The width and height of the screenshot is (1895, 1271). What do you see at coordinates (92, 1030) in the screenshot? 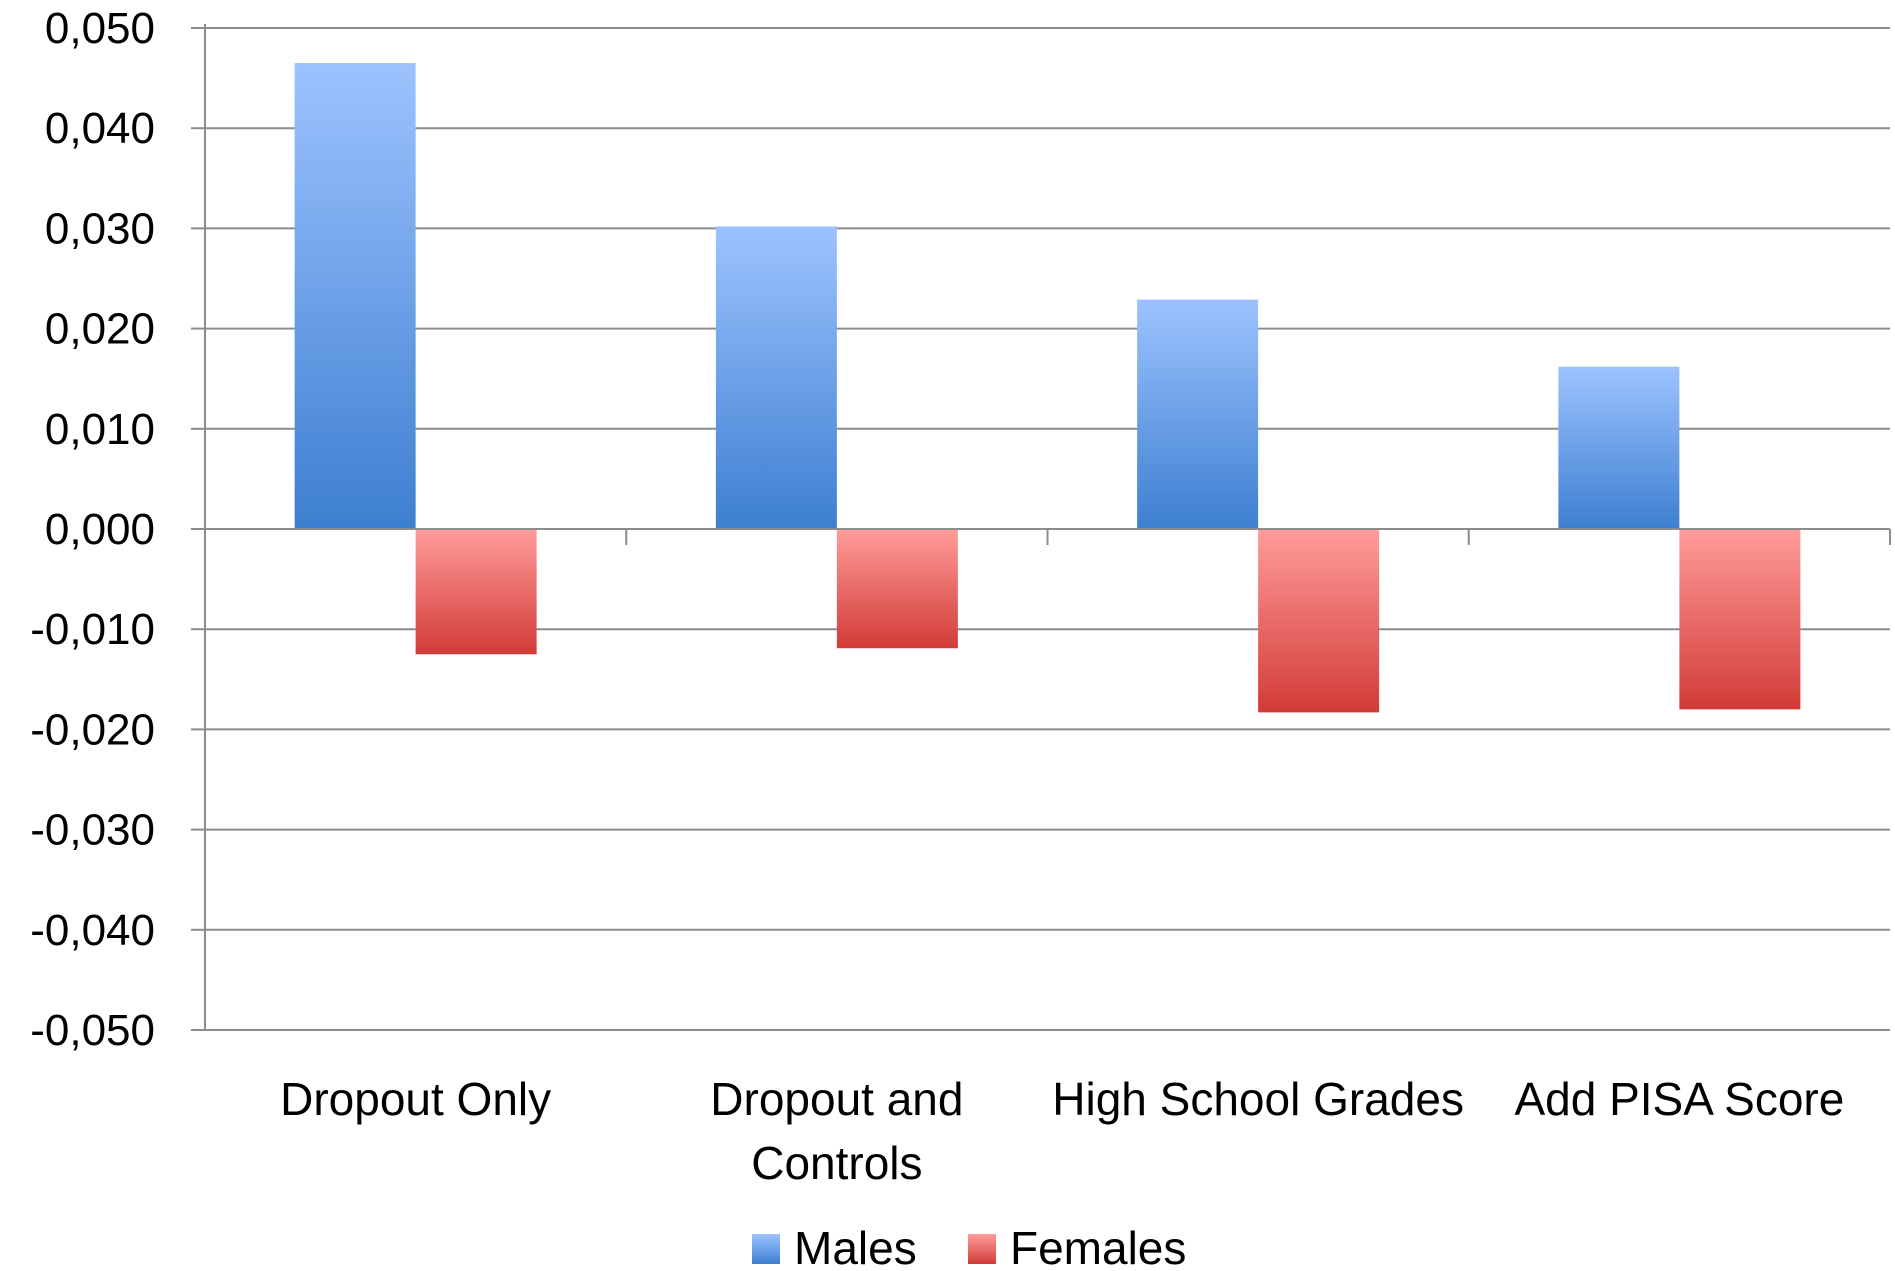
I see `y-tick-label: -0,050` at bounding box center [92, 1030].